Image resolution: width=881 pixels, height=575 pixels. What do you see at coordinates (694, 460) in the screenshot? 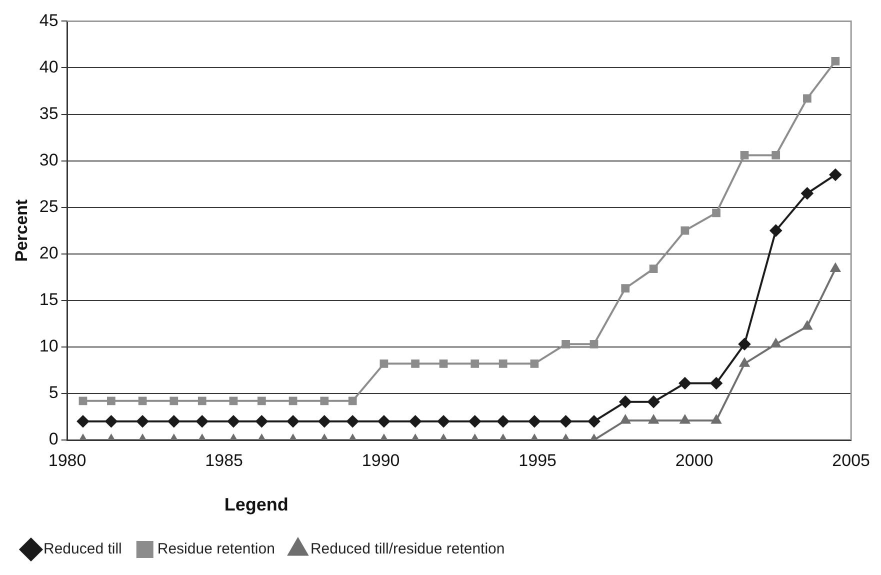
I see `x-tick-label: 2000` at bounding box center [694, 460].